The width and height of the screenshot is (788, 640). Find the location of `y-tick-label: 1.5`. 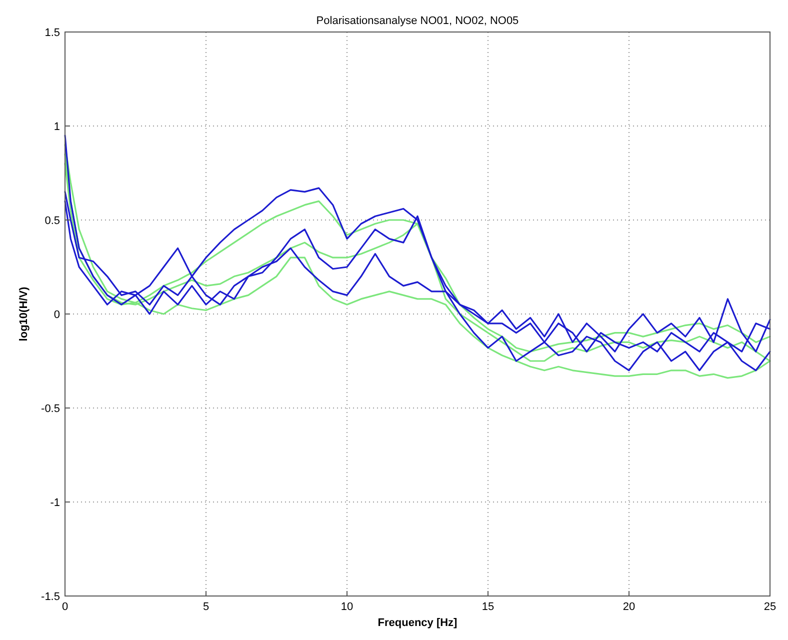

y-tick-label: 1.5 is located at coordinates (52, 33).